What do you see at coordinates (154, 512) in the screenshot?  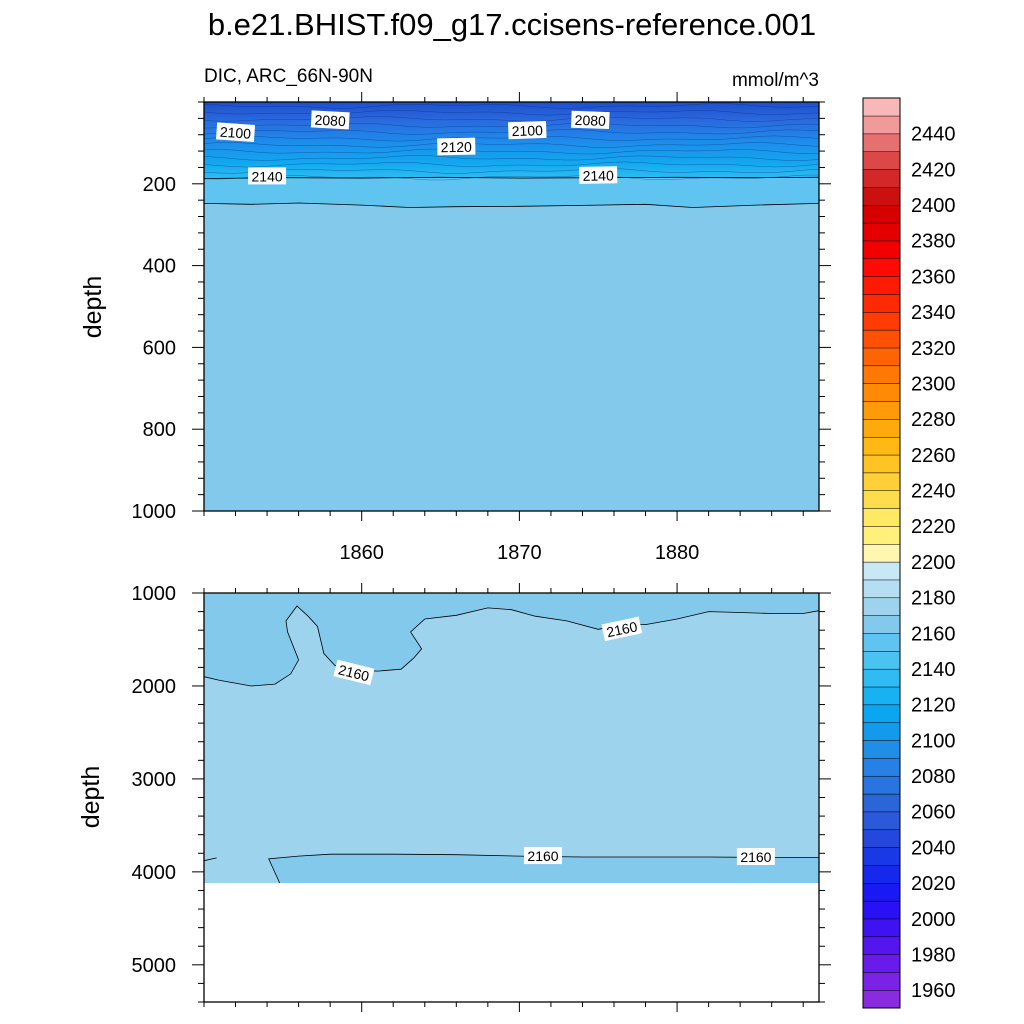 I see `upper-y-tick-label: 1000` at bounding box center [154, 512].